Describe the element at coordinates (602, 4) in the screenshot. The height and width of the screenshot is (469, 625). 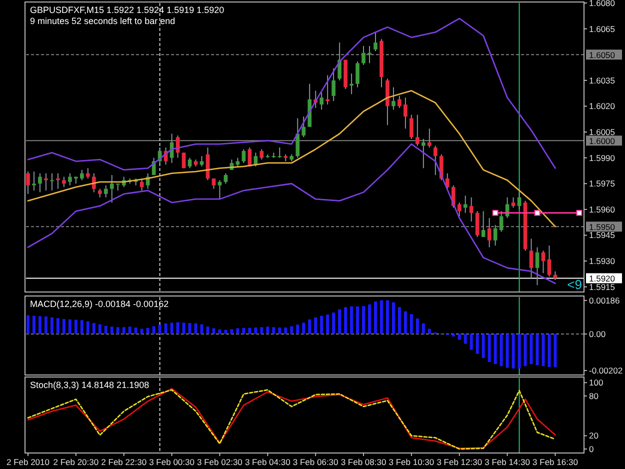
I see `y-tick-label: 1.6080` at that location.